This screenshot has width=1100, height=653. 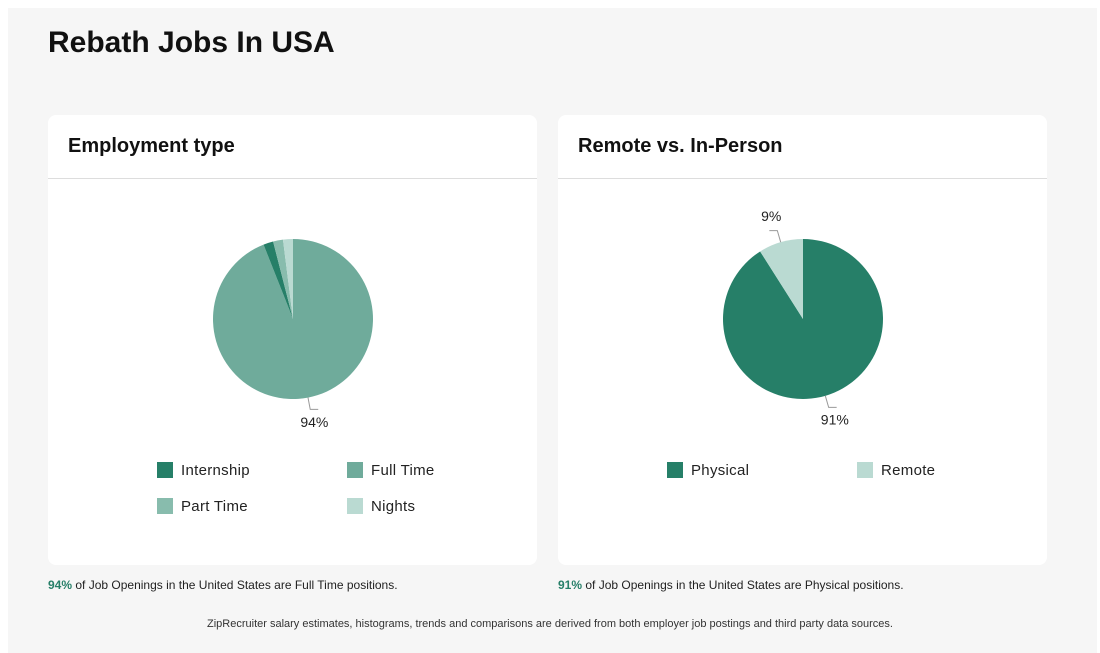 I want to click on chart: 94% Internship Full Time Part Time Nights, so click(x=296, y=377).